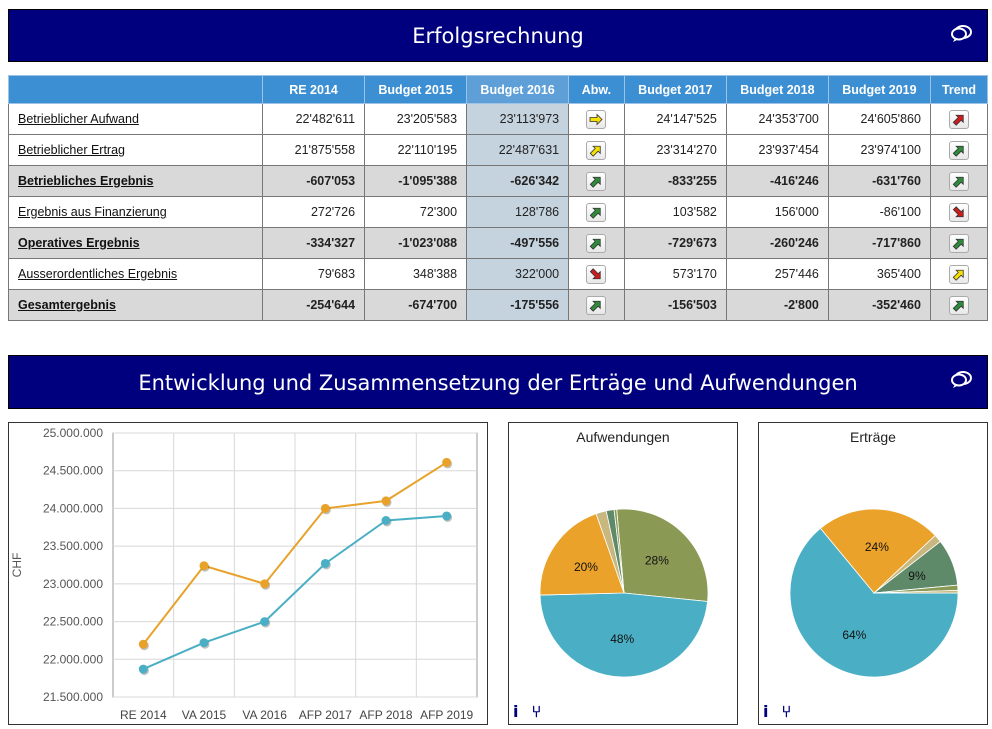  What do you see at coordinates (675, 89) in the screenshot?
I see `column-header: Budget 2017` at bounding box center [675, 89].